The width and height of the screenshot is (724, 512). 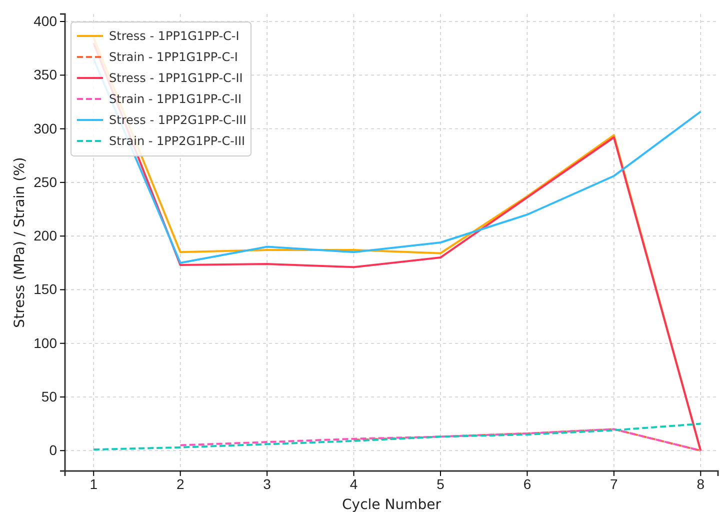 What do you see at coordinates (175, 99) in the screenshot?
I see `legend-label: Strain - 1PP1G1PP-C-II` at bounding box center [175, 99].